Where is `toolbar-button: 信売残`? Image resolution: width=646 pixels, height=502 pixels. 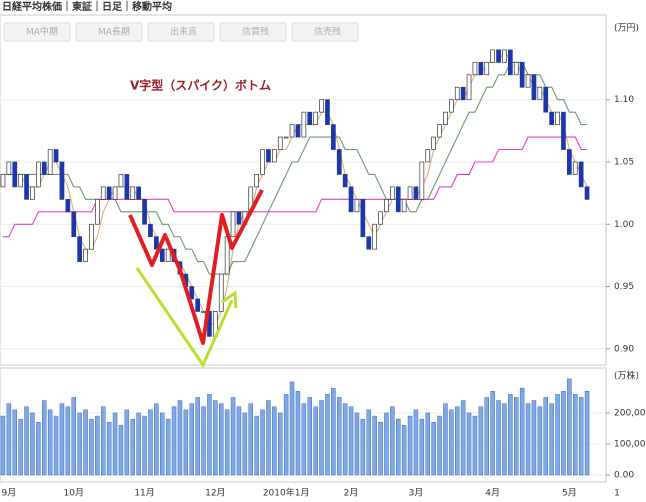
toolbar-button: 信売残 is located at coordinates (325, 32).